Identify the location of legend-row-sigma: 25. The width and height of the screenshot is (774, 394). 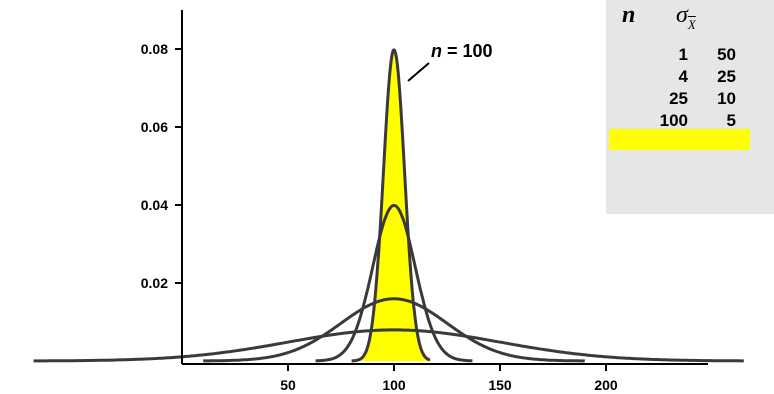
(726, 76).